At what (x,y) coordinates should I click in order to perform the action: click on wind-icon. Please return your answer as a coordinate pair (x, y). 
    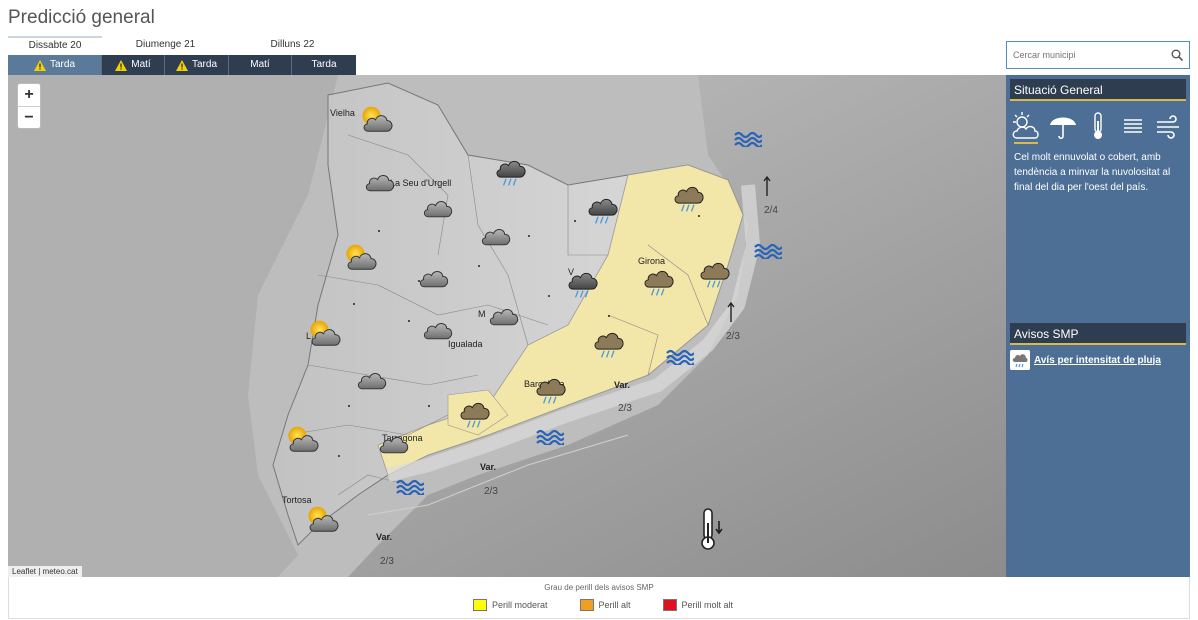
    Looking at the image, I should click on (1169, 126).